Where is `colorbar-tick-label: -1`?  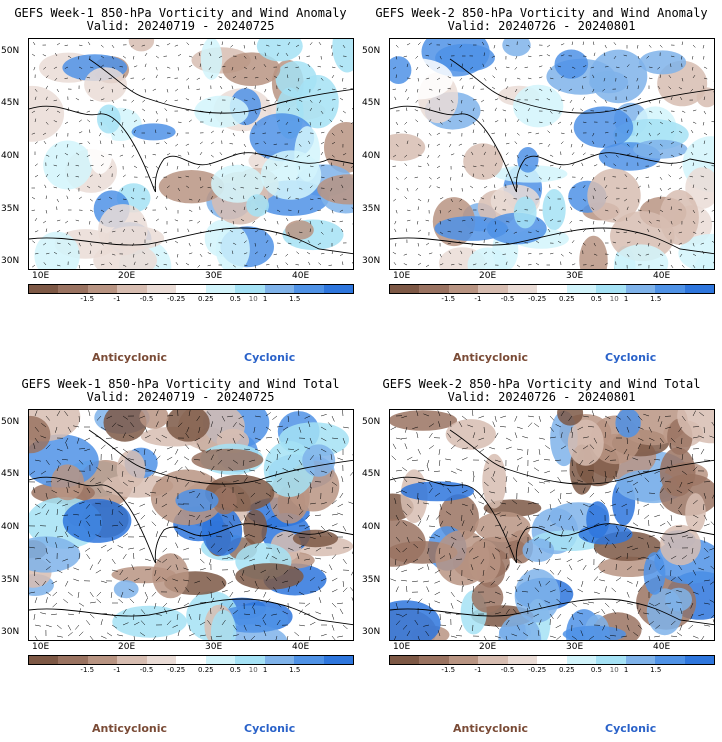 colorbar-tick-label: -1 is located at coordinates (478, 670).